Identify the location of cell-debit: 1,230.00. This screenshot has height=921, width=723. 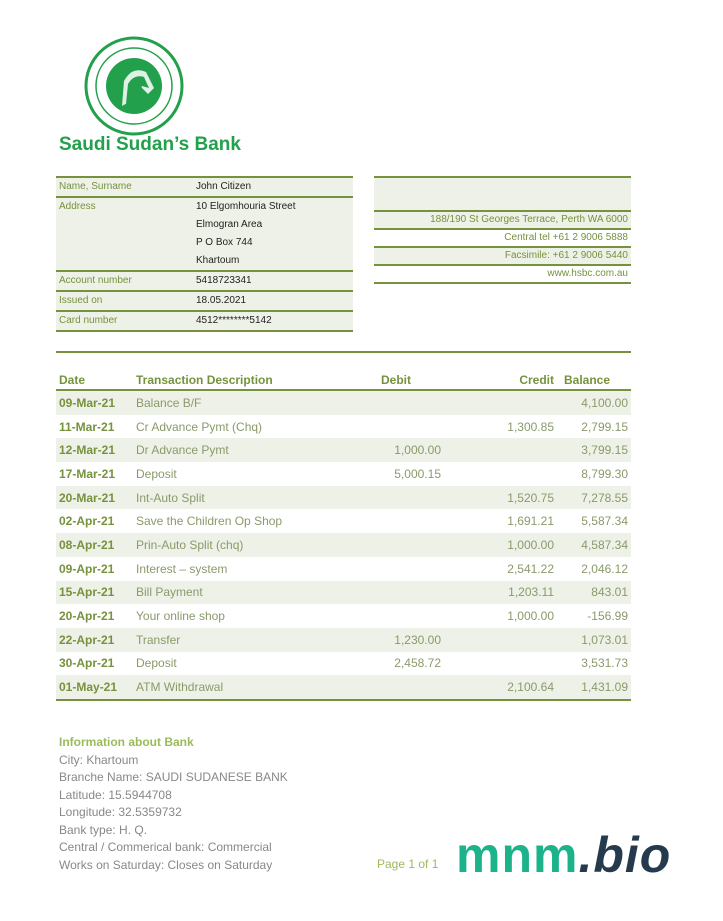
(417, 639).